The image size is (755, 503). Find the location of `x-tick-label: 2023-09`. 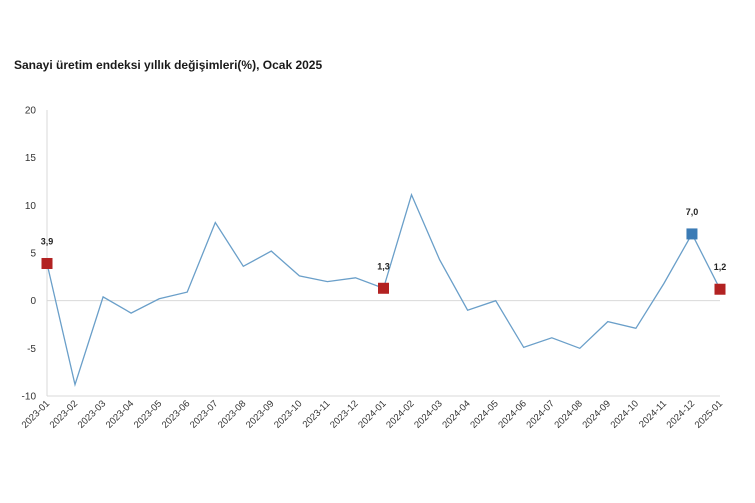

x-tick-label: 2023-09 is located at coordinates (260, 414).